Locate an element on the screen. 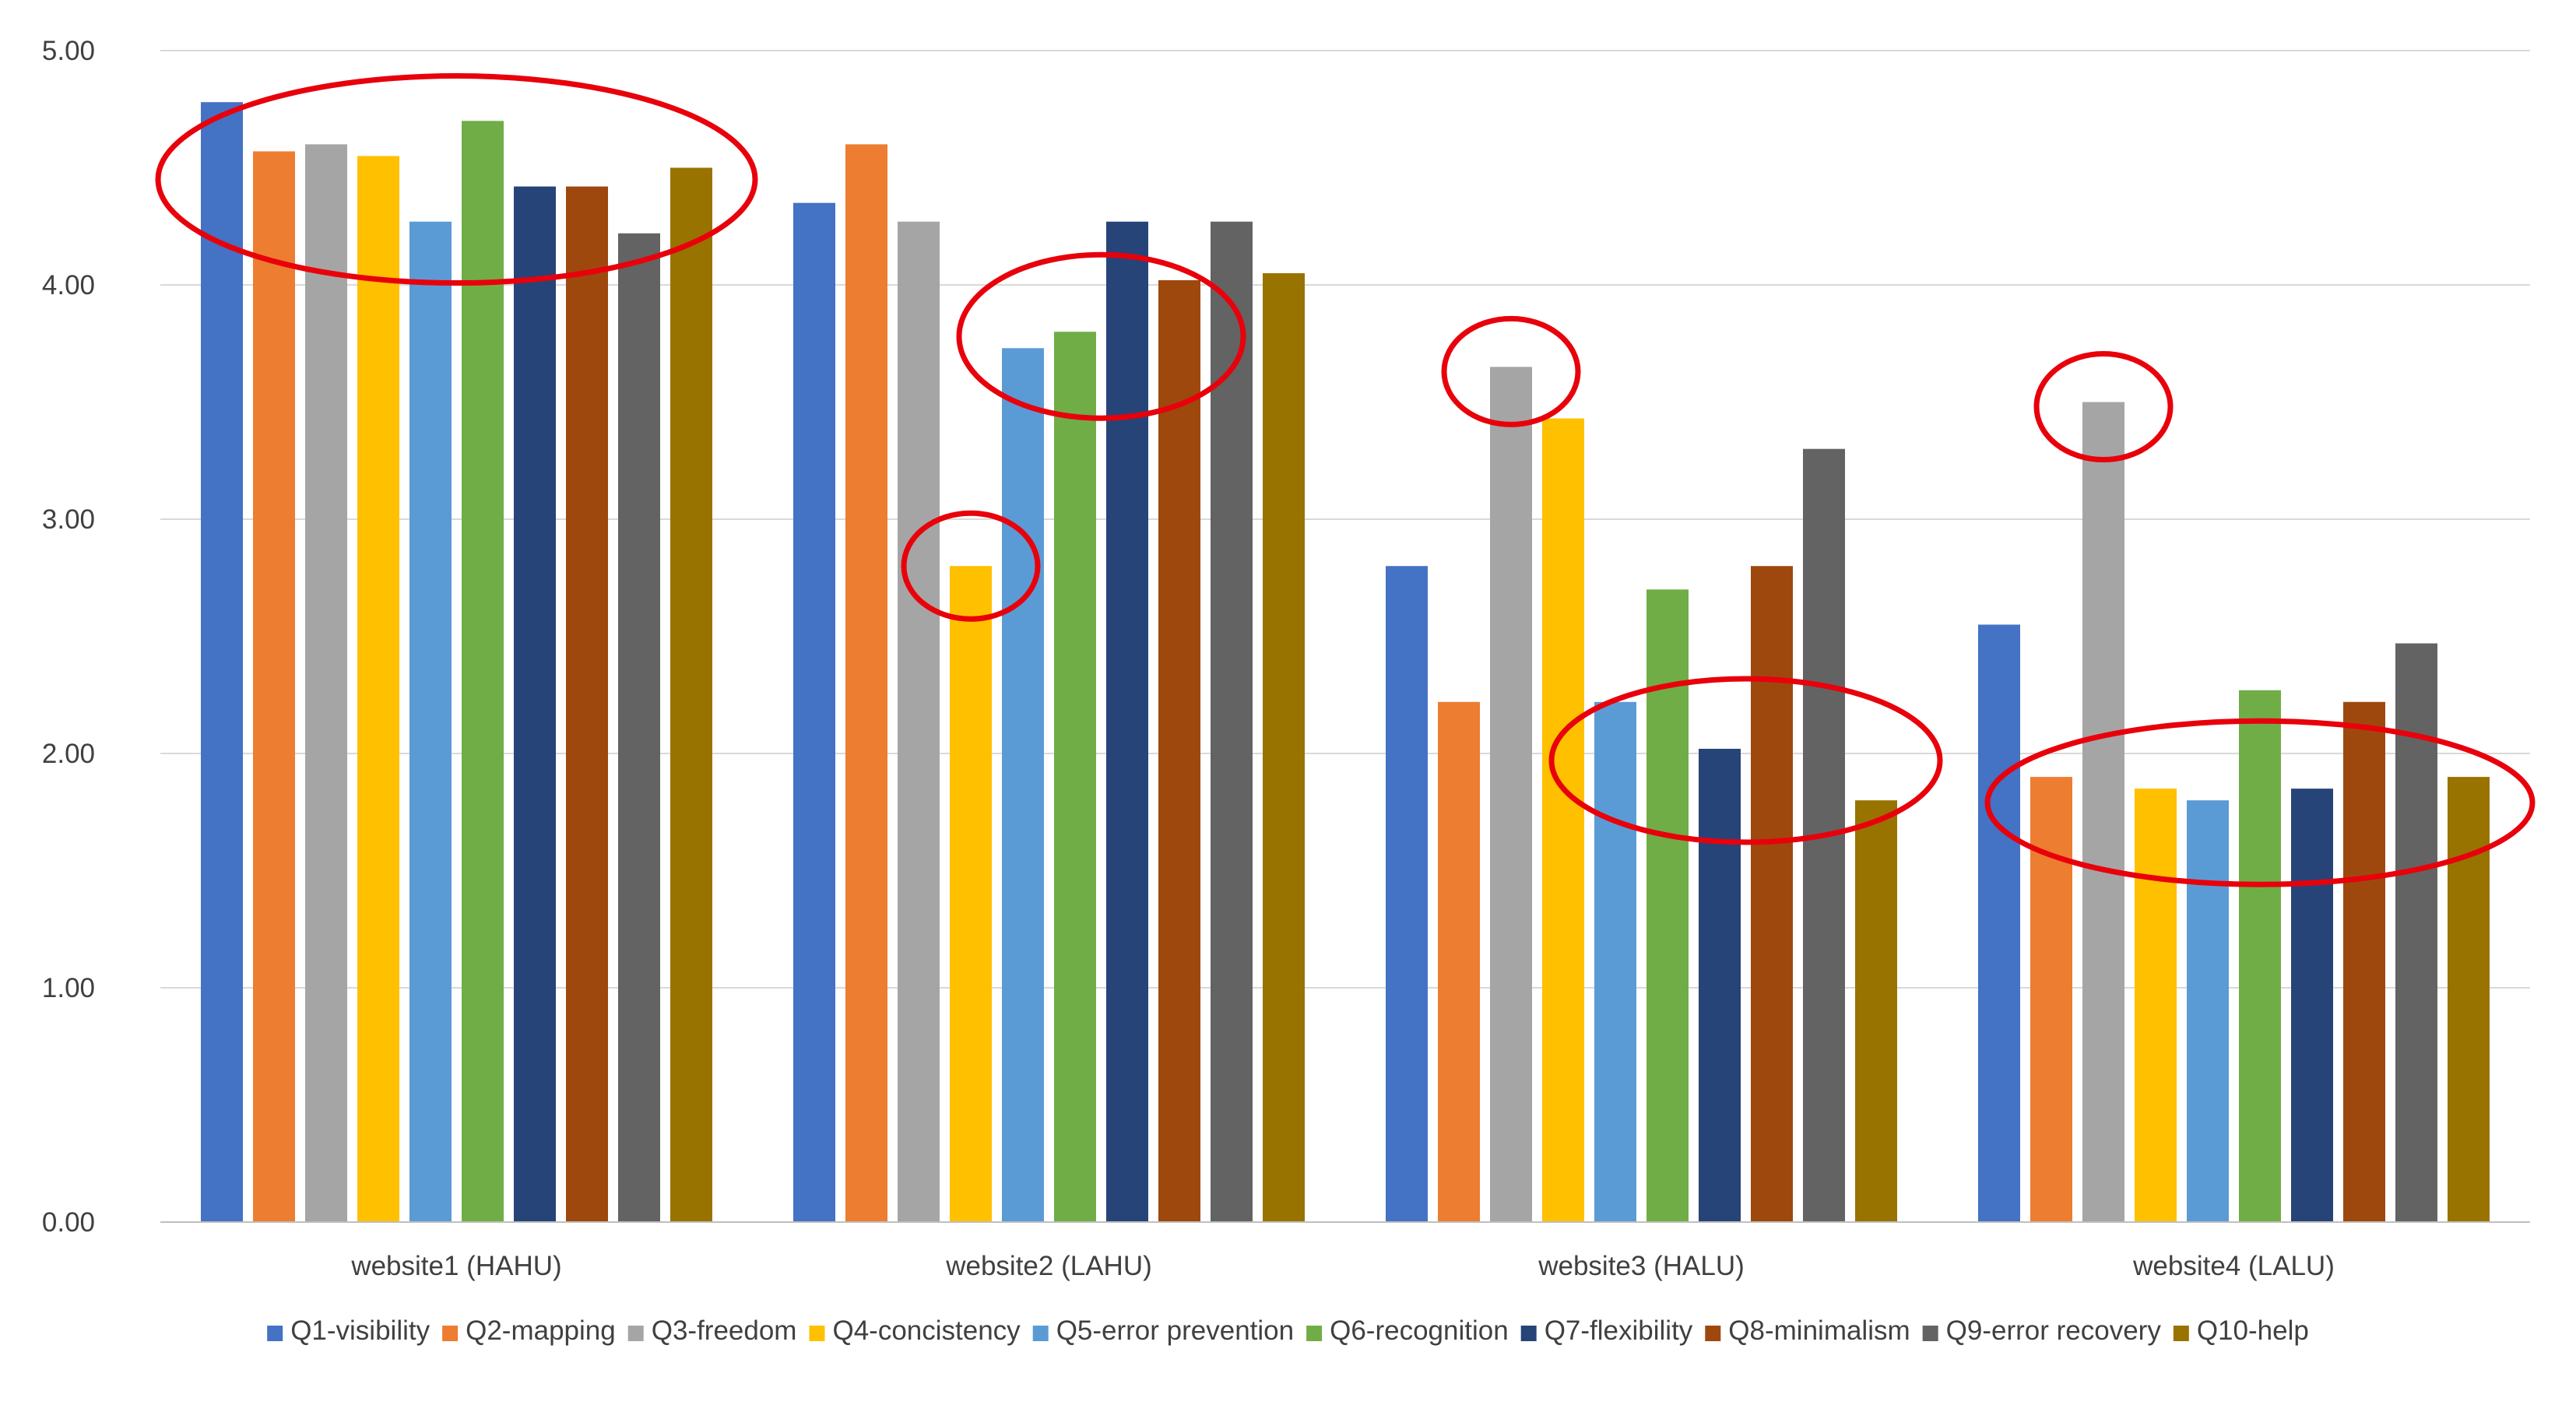  x-category-label: website3 (HALU) is located at coordinates (1642, 1266).